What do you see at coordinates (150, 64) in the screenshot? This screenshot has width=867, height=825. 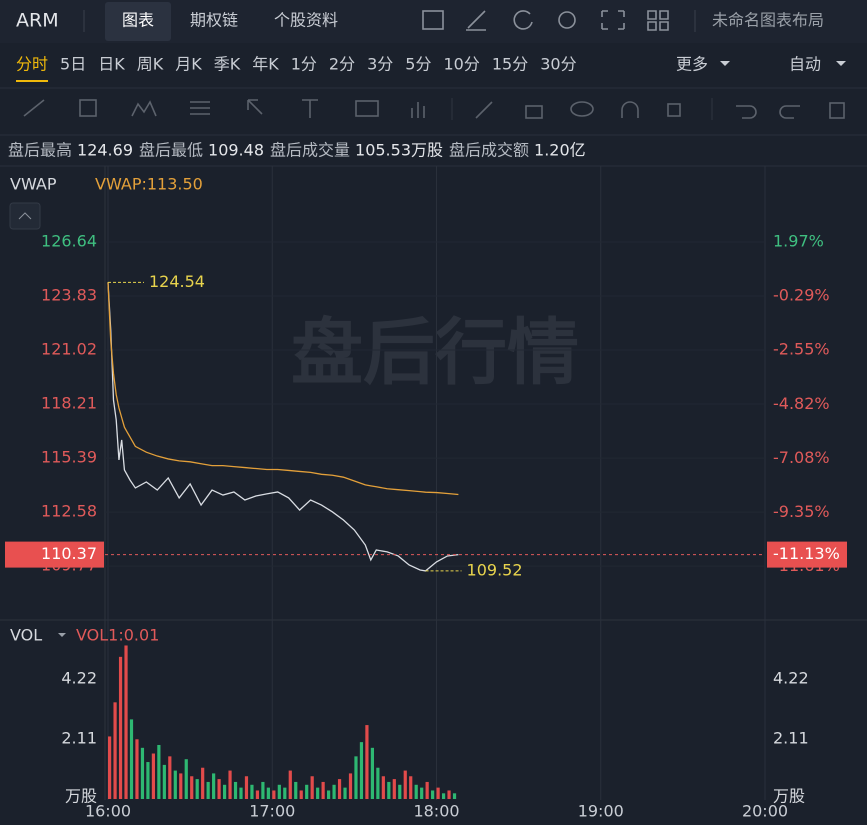 I see `period: 周K` at bounding box center [150, 64].